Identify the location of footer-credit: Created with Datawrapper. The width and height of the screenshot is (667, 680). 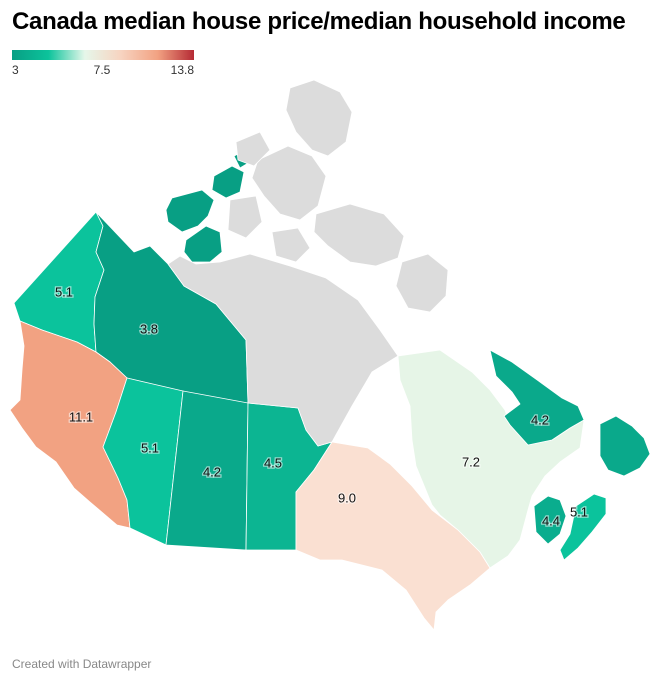
(82, 664).